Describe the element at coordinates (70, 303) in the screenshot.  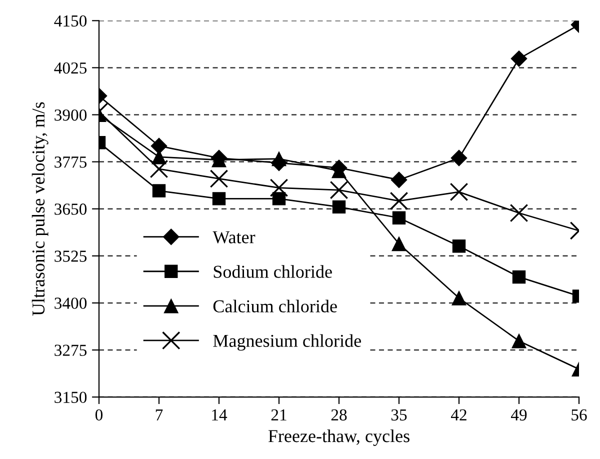
I see `y-tick-label: 3400` at that location.